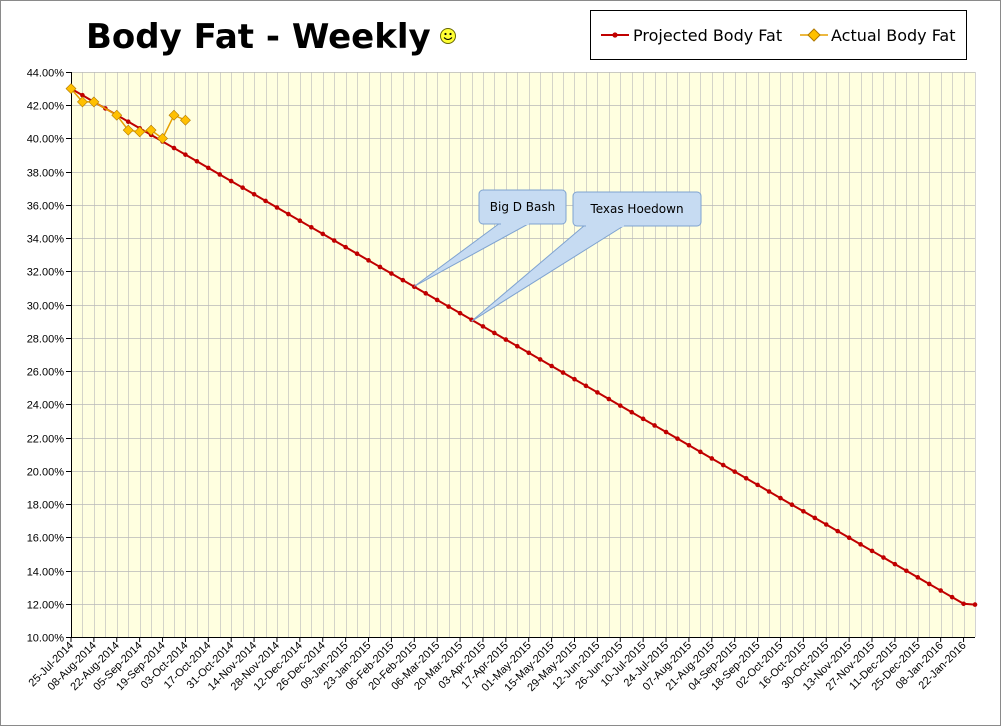 Image resolution: width=1001 pixels, height=726 pixels. What do you see at coordinates (523, 207) in the screenshot?
I see `callout-label: Big D Bash` at bounding box center [523, 207].